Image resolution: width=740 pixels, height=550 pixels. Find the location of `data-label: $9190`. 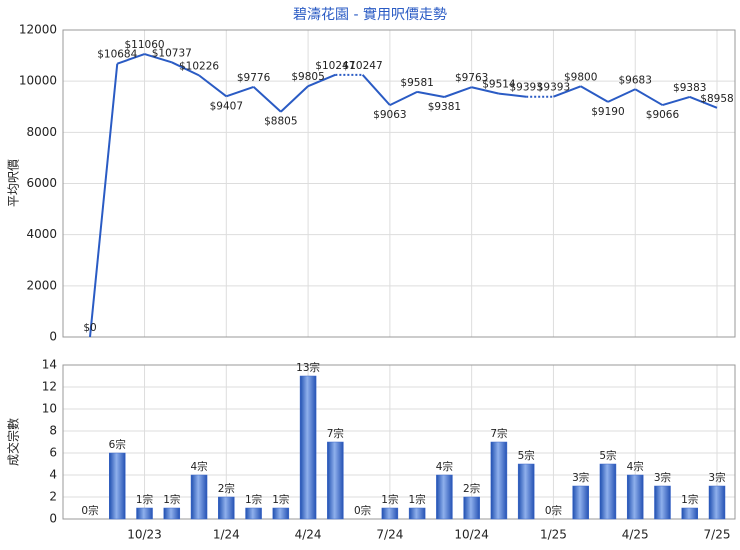

data-label: $9190 is located at coordinates (607, 112).